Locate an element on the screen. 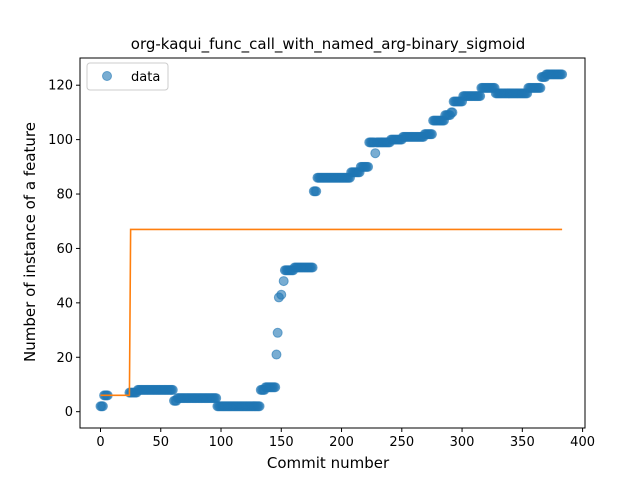 This screenshot has height=480, width=640. y-tick-label: 100 is located at coordinates (60, 140).